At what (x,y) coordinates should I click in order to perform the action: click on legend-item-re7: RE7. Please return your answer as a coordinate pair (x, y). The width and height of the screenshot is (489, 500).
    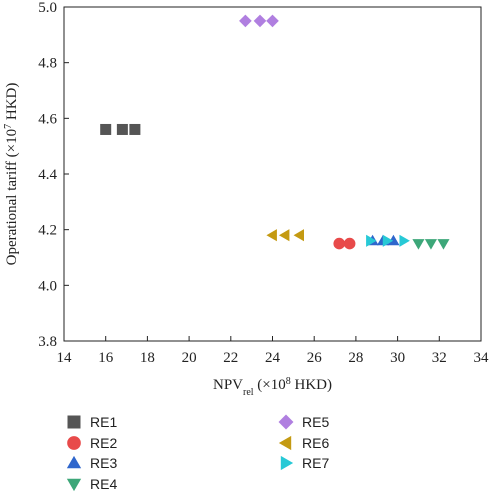
    Looking at the image, I should click on (304, 463).